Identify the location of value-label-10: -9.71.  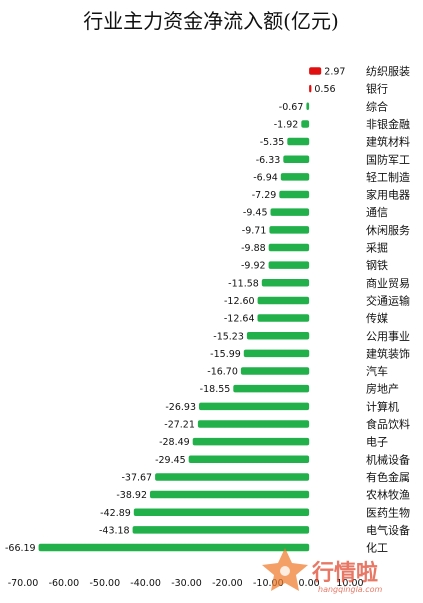
(254, 230).